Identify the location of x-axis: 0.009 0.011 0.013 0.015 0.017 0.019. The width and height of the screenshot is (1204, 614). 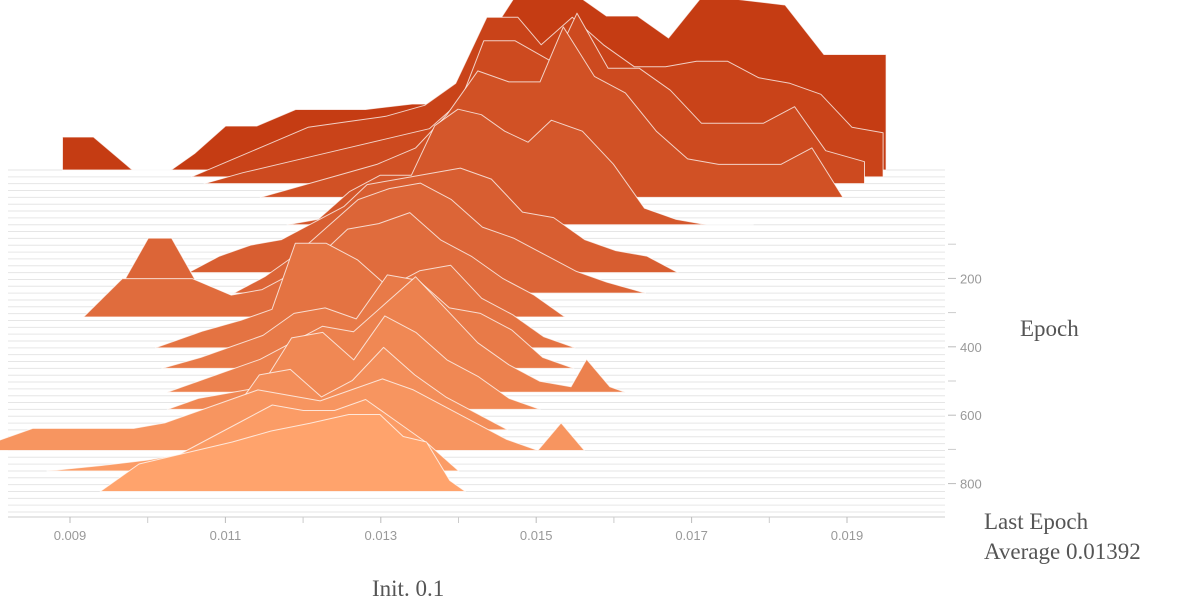
(476, 529).